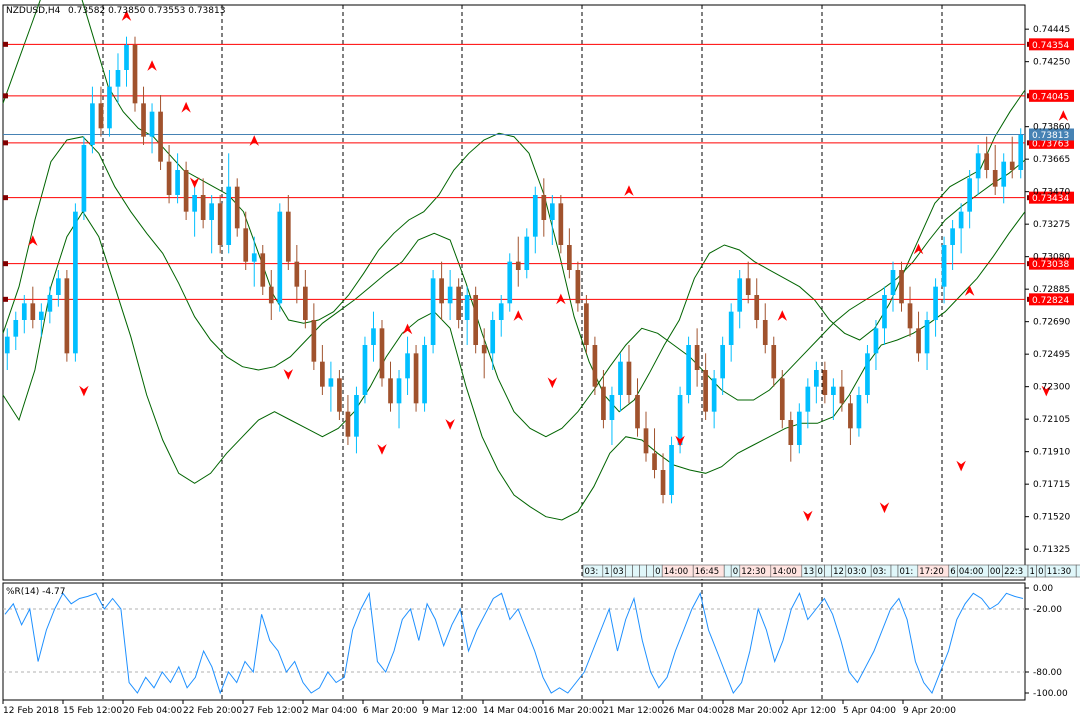  What do you see at coordinates (272, 711) in the screenshot?
I see `x-tick-label: 27 Feb 12:00` at bounding box center [272, 711].